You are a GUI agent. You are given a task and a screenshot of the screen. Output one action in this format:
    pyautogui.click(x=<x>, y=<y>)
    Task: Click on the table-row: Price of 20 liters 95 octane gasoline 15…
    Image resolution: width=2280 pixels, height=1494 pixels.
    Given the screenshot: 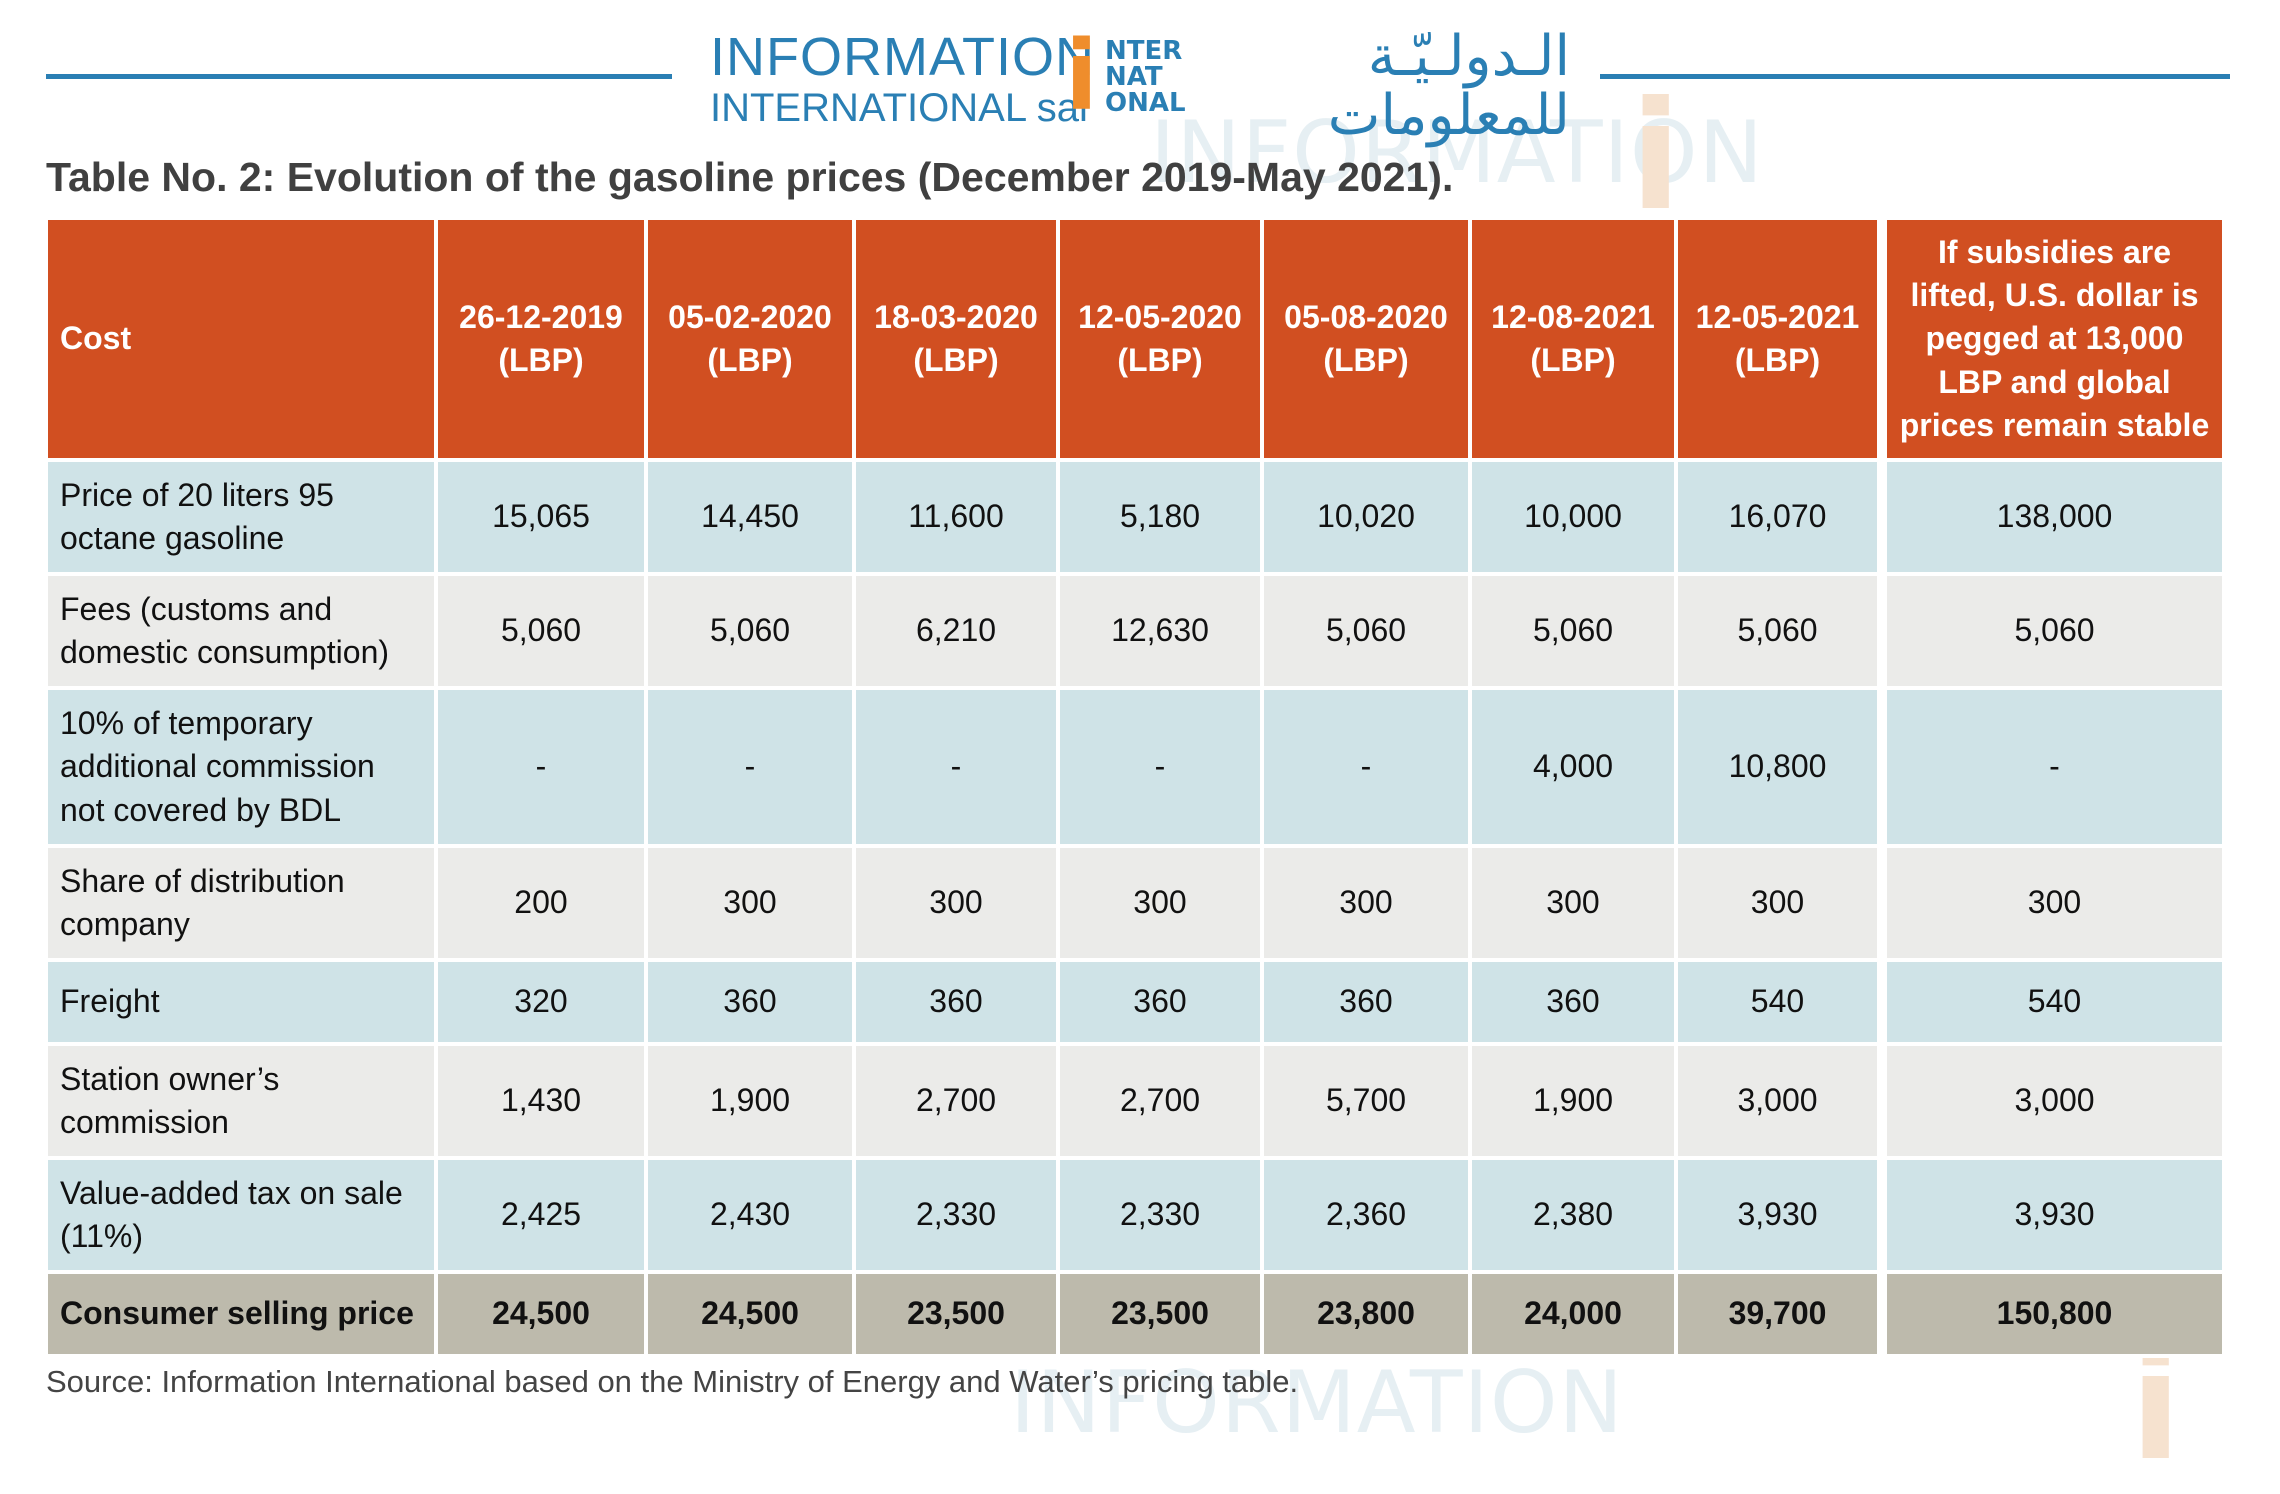 What is the action you would take?
    pyautogui.click(x=1135, y=517)
    